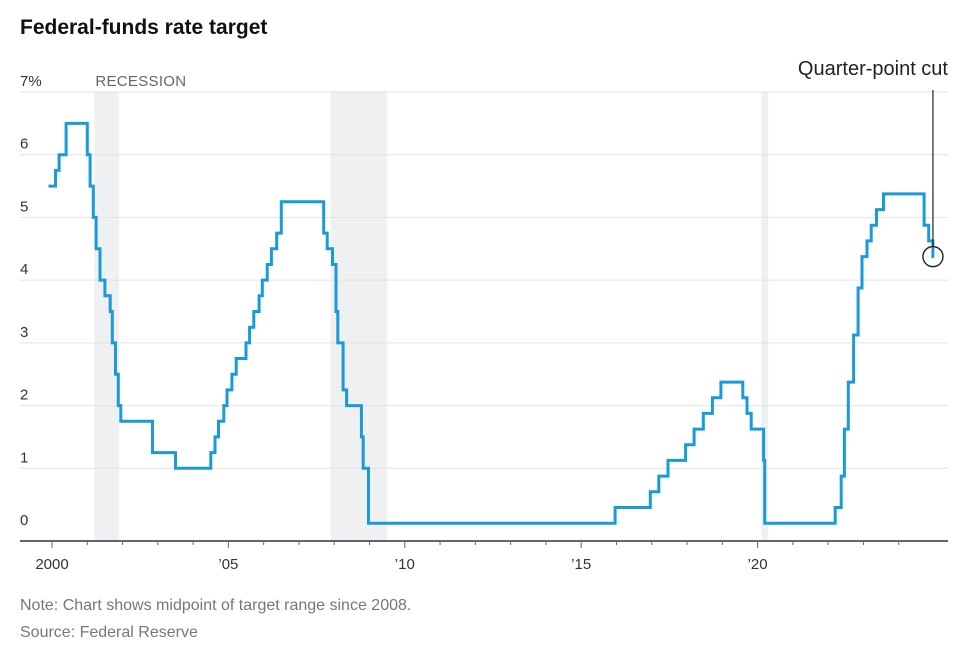  Describe the element at coordinates (228, 564) in the screenshot. I see `x-tick-label: ’05` at that location.